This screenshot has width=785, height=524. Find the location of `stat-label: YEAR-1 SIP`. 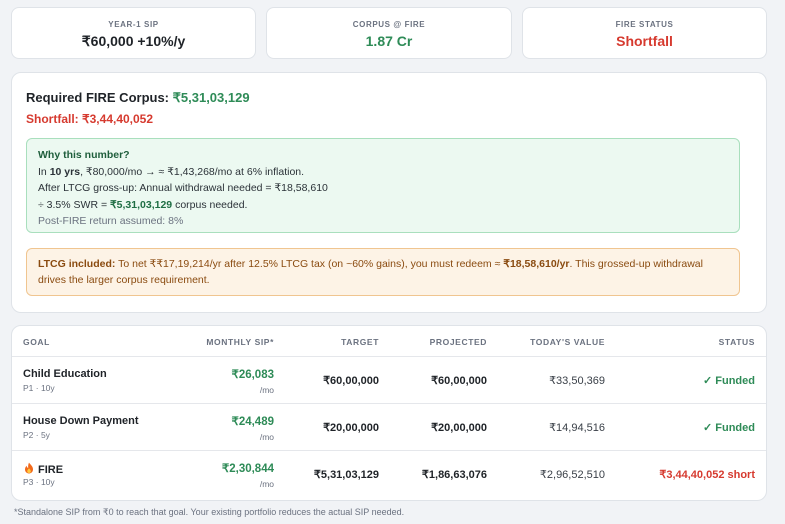

stat-label: YEAR-1 SIP is located at coordinates (133, 24).